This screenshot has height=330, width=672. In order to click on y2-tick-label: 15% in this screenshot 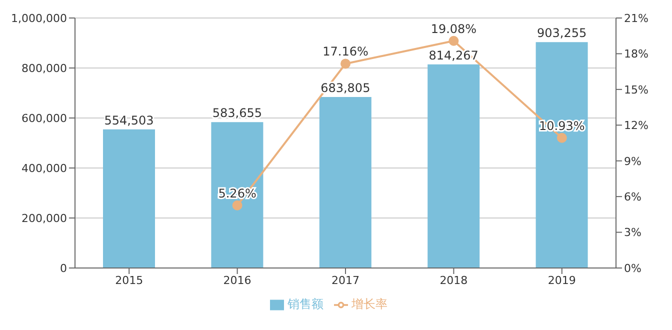, I will do `click(636, 89)`.